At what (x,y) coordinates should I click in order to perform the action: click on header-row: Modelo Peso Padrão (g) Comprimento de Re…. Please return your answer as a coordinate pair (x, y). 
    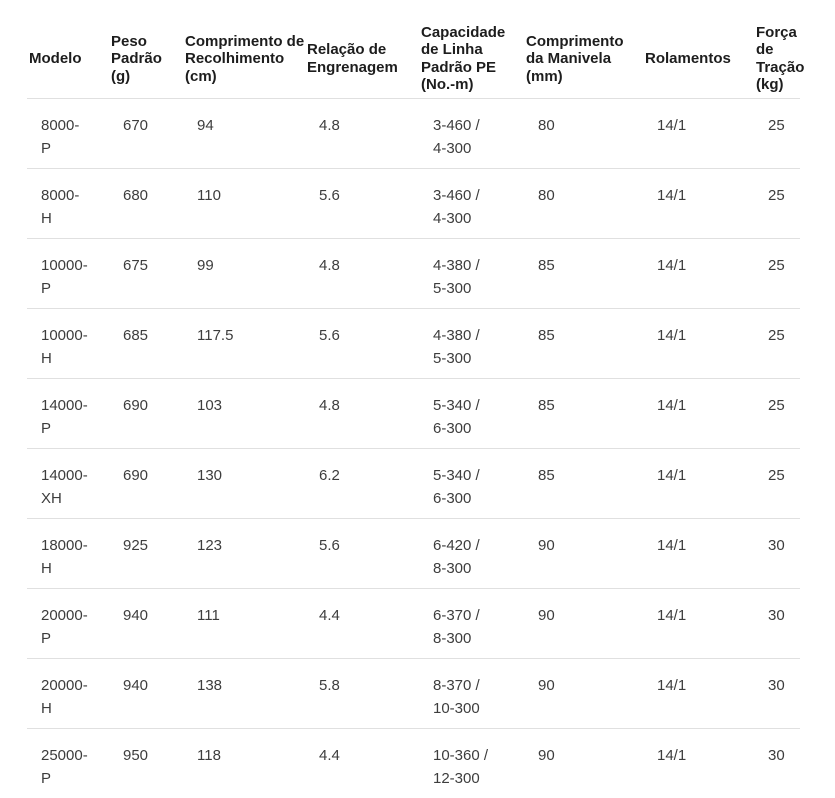
    Looking at the image, I should click on (415, 49).